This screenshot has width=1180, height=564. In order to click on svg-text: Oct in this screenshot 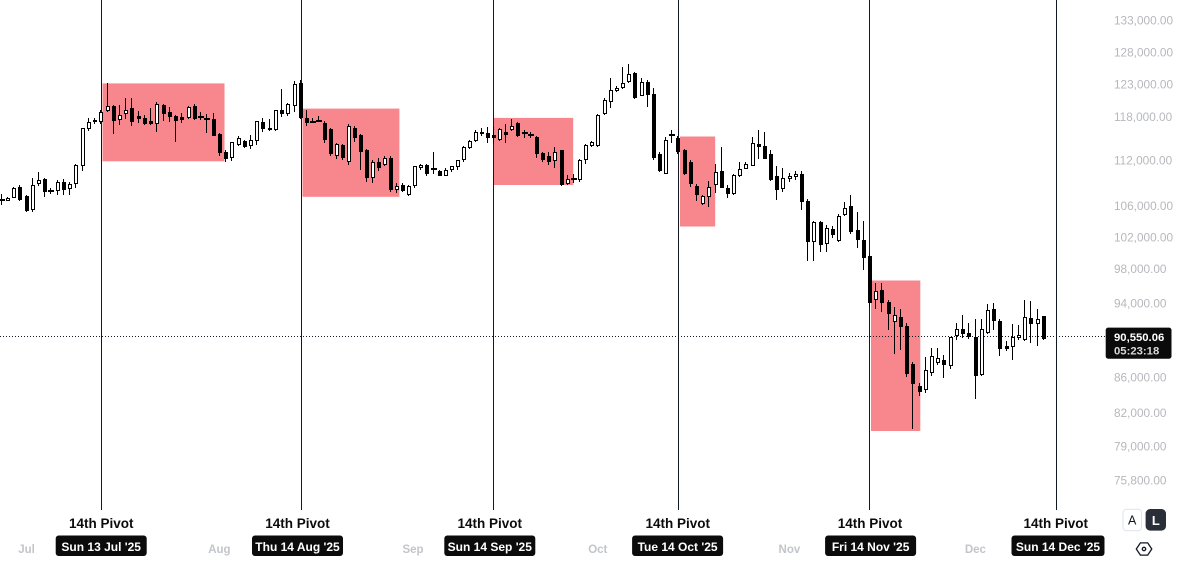, I will do `click(597, 550)`.